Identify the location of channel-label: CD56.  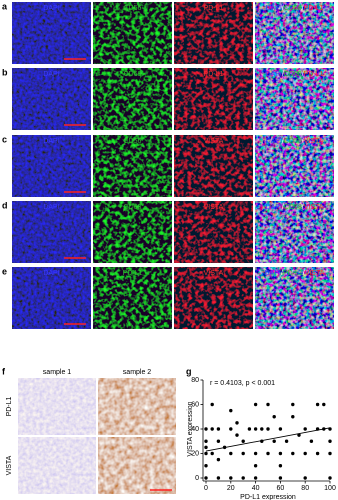
(133, 141).